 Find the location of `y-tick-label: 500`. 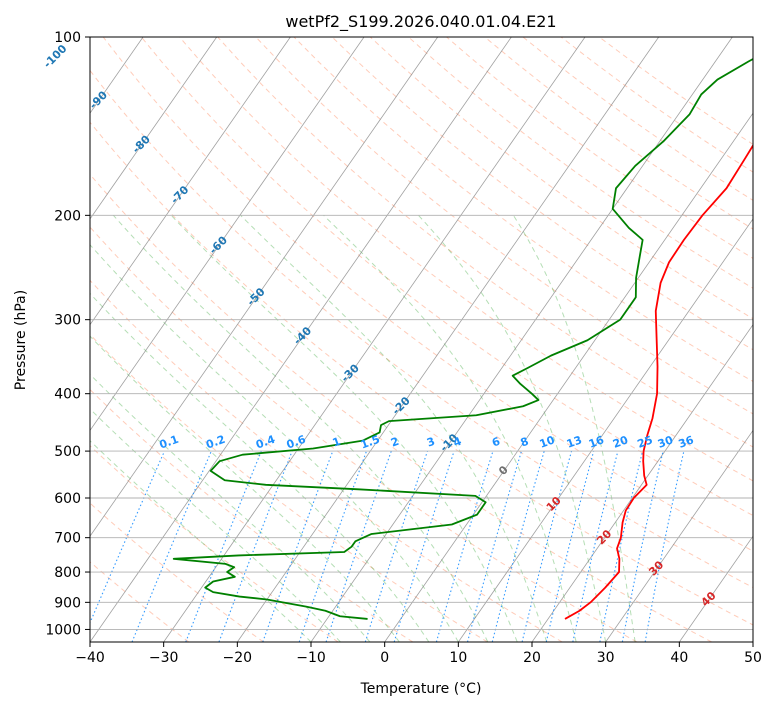

y-tick-label: 500 is located at coordinates (67, 452).